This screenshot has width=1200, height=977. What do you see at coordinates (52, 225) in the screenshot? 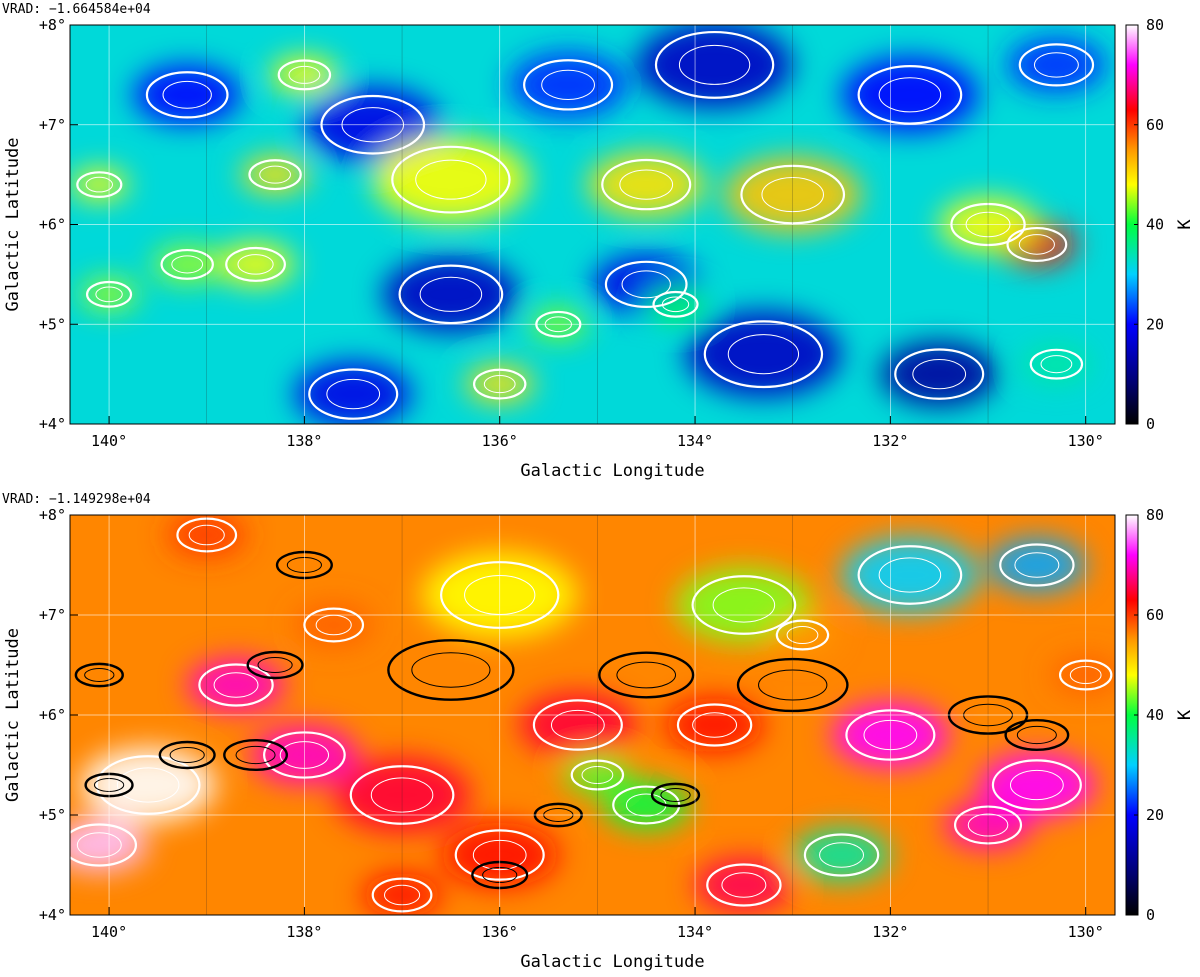
I see `y-tick-label: +6°` at bounding box center [52, 225].